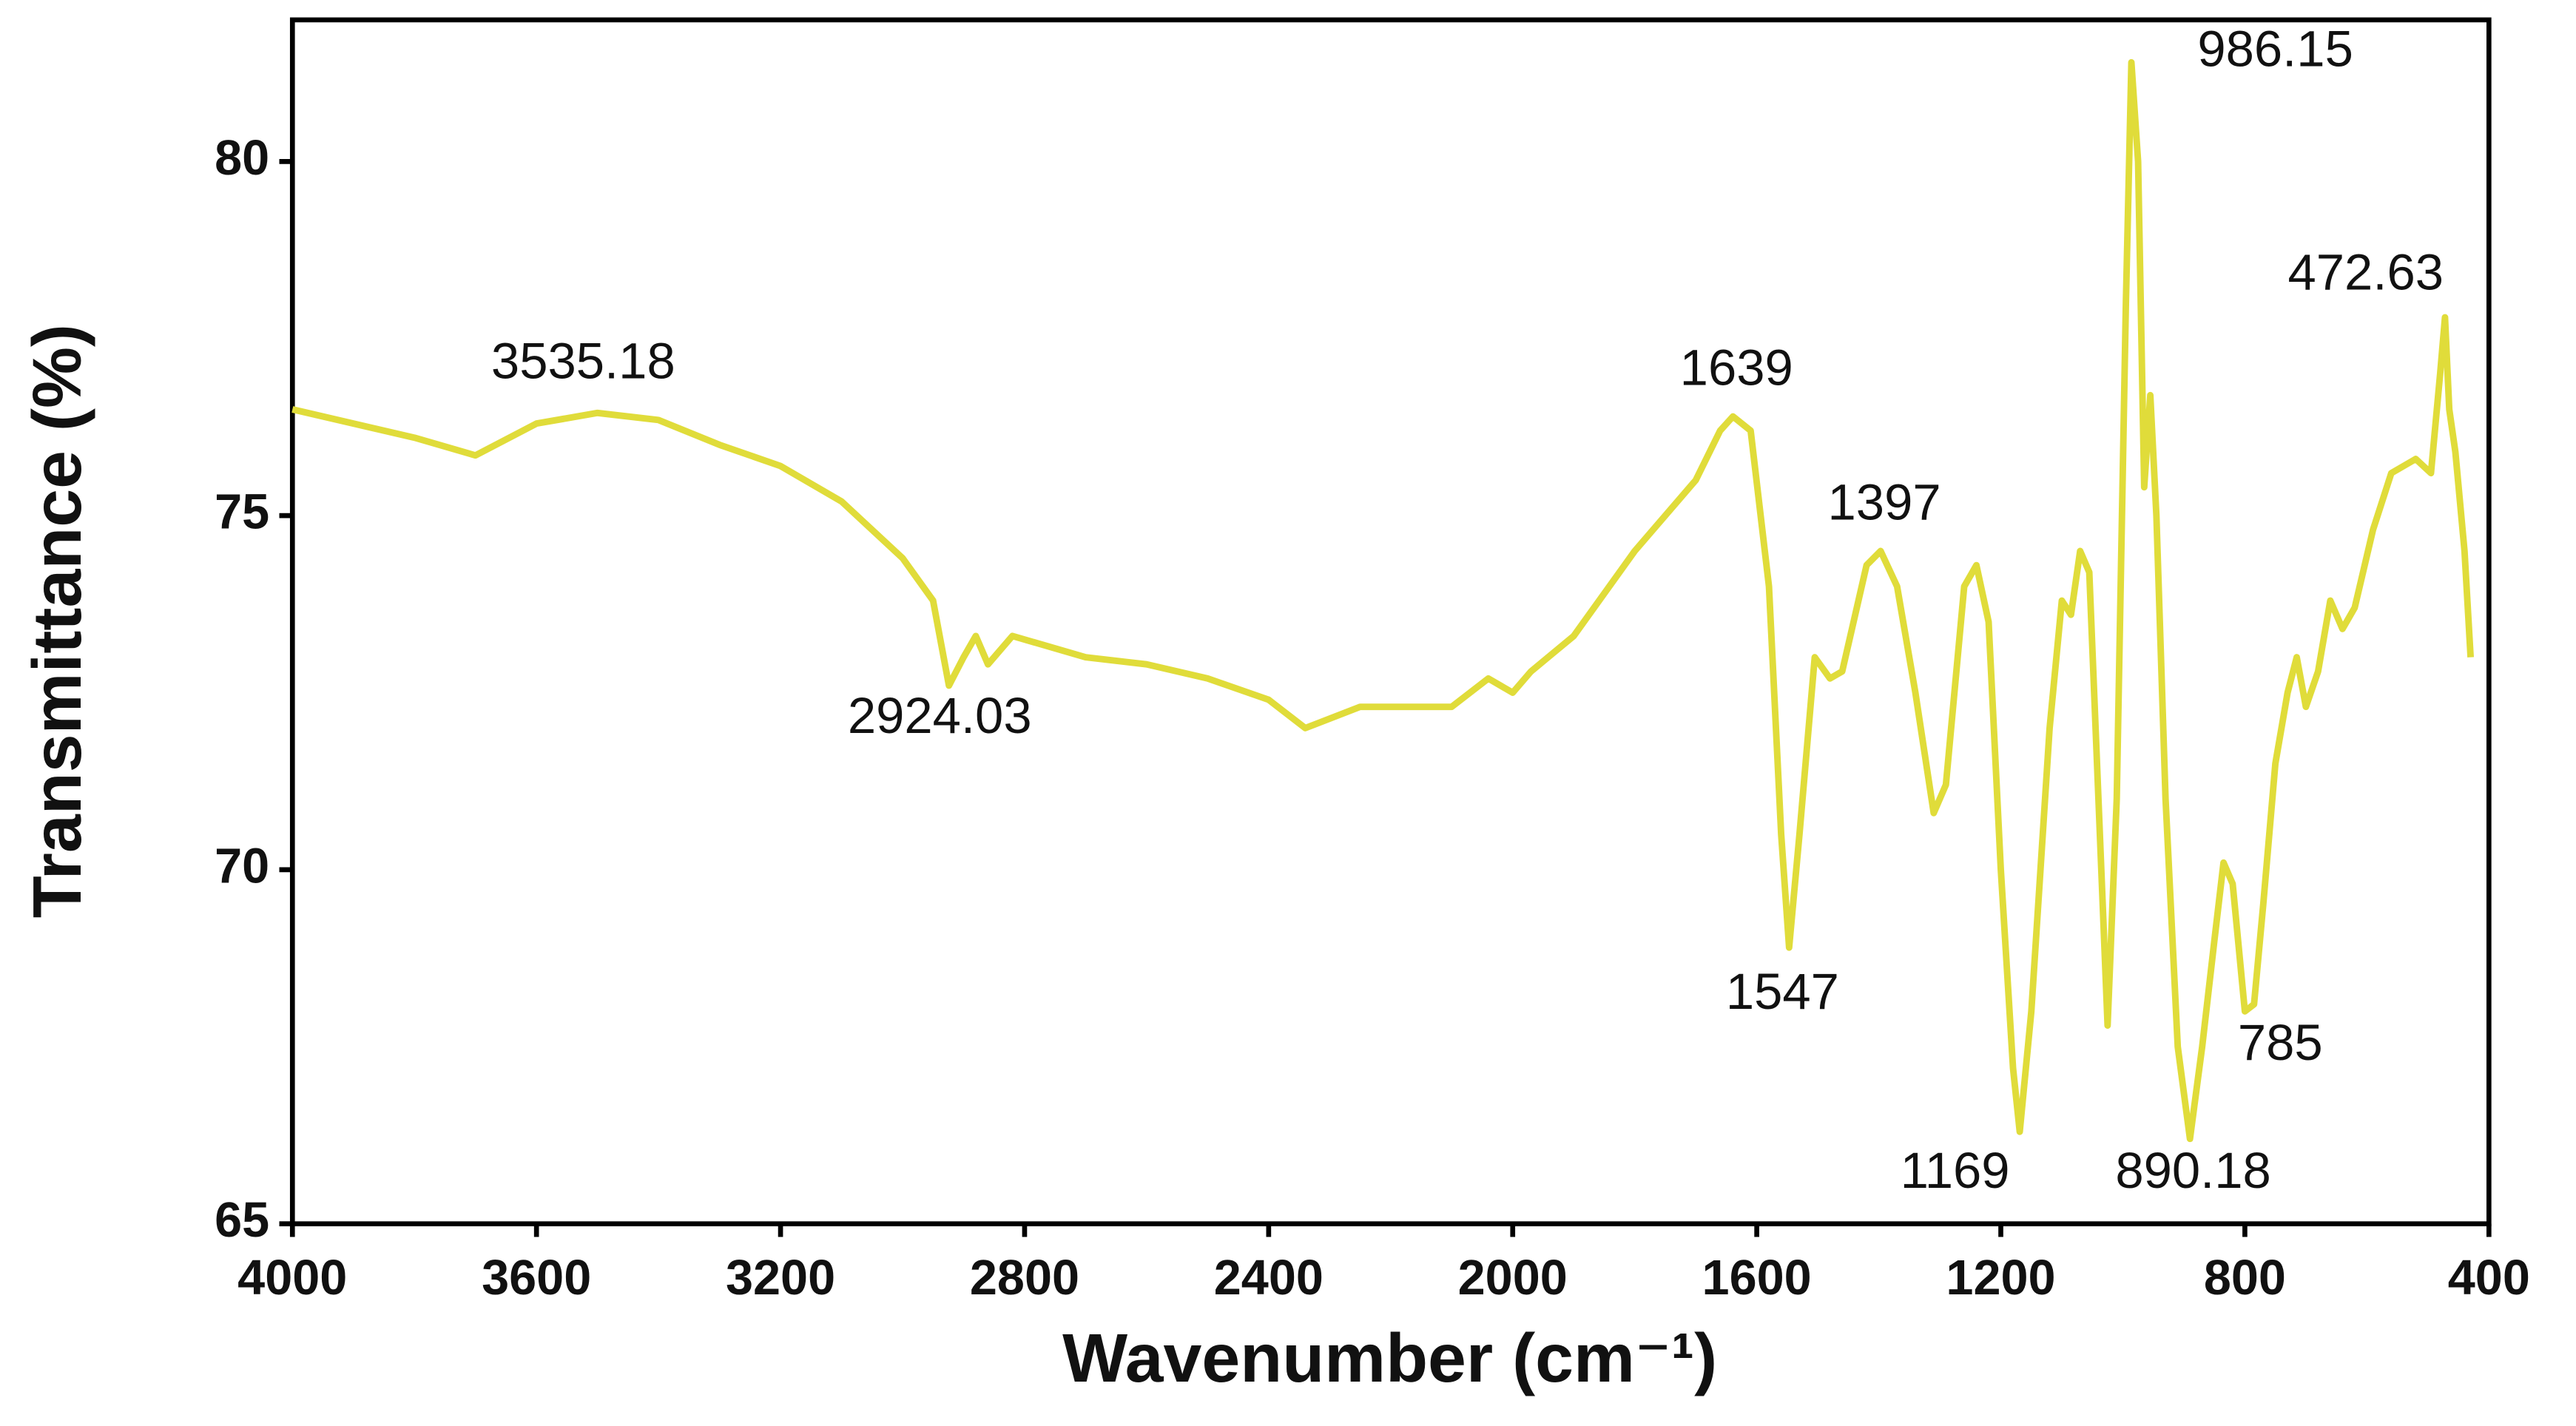 This screenshot has width=2576, height=1426. Describe the element at coordinates (1782, 992) in the screenshot. I see `peak-annotation: 1547` at that location.